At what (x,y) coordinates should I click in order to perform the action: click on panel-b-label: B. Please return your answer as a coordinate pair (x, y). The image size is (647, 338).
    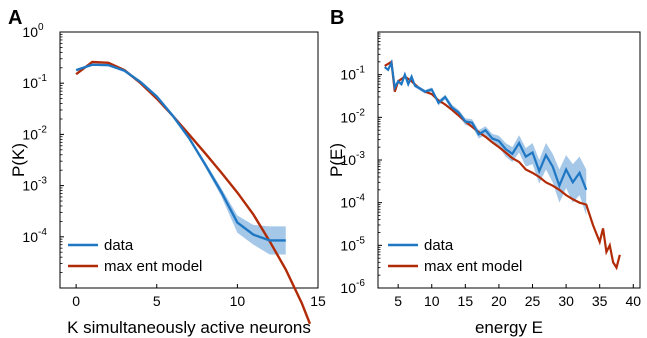
    Looking at the image, I should click on (337, 18).